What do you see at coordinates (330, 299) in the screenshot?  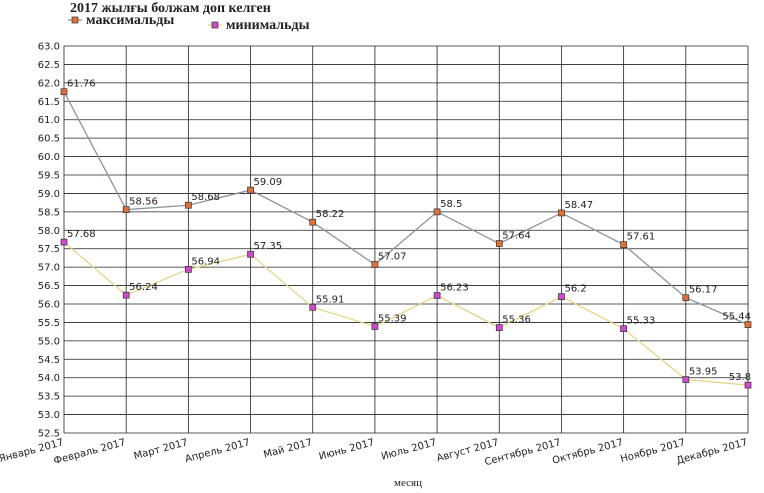 I see `value-label: 55.91` at bounding box center [330, 299].